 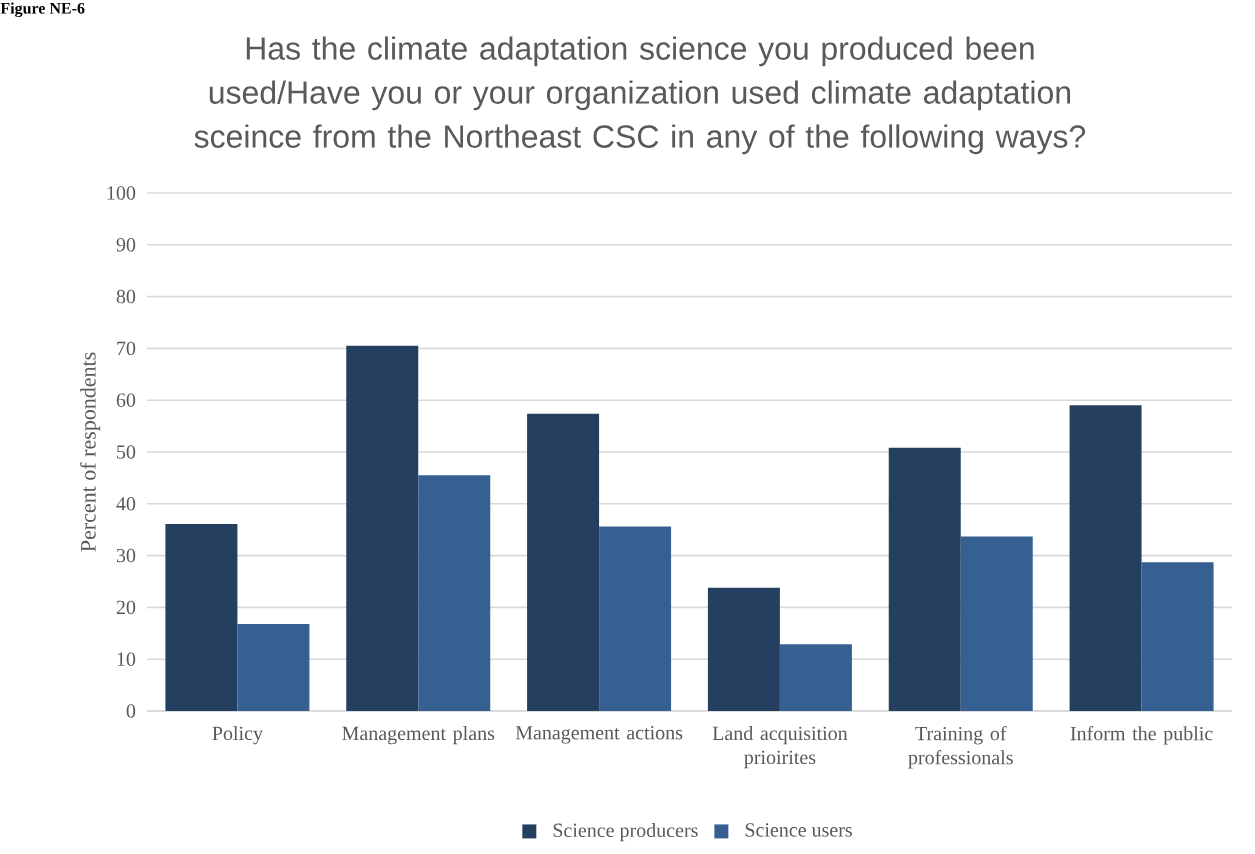 What do you see at coordinates (126, 296) in the screenshot?
I see `y-tick-label: 80` at bounding box center [126, 296].